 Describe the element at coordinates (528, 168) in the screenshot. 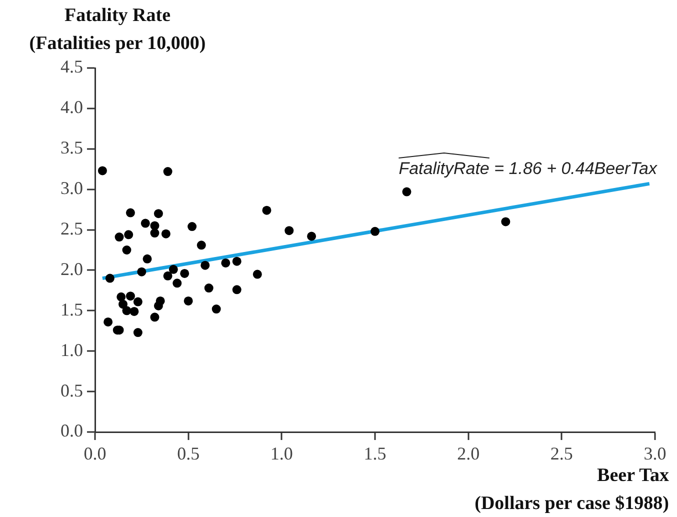

I see `annotation: FatalityRate = 1.86 + 0.44BeerTax` at that location.